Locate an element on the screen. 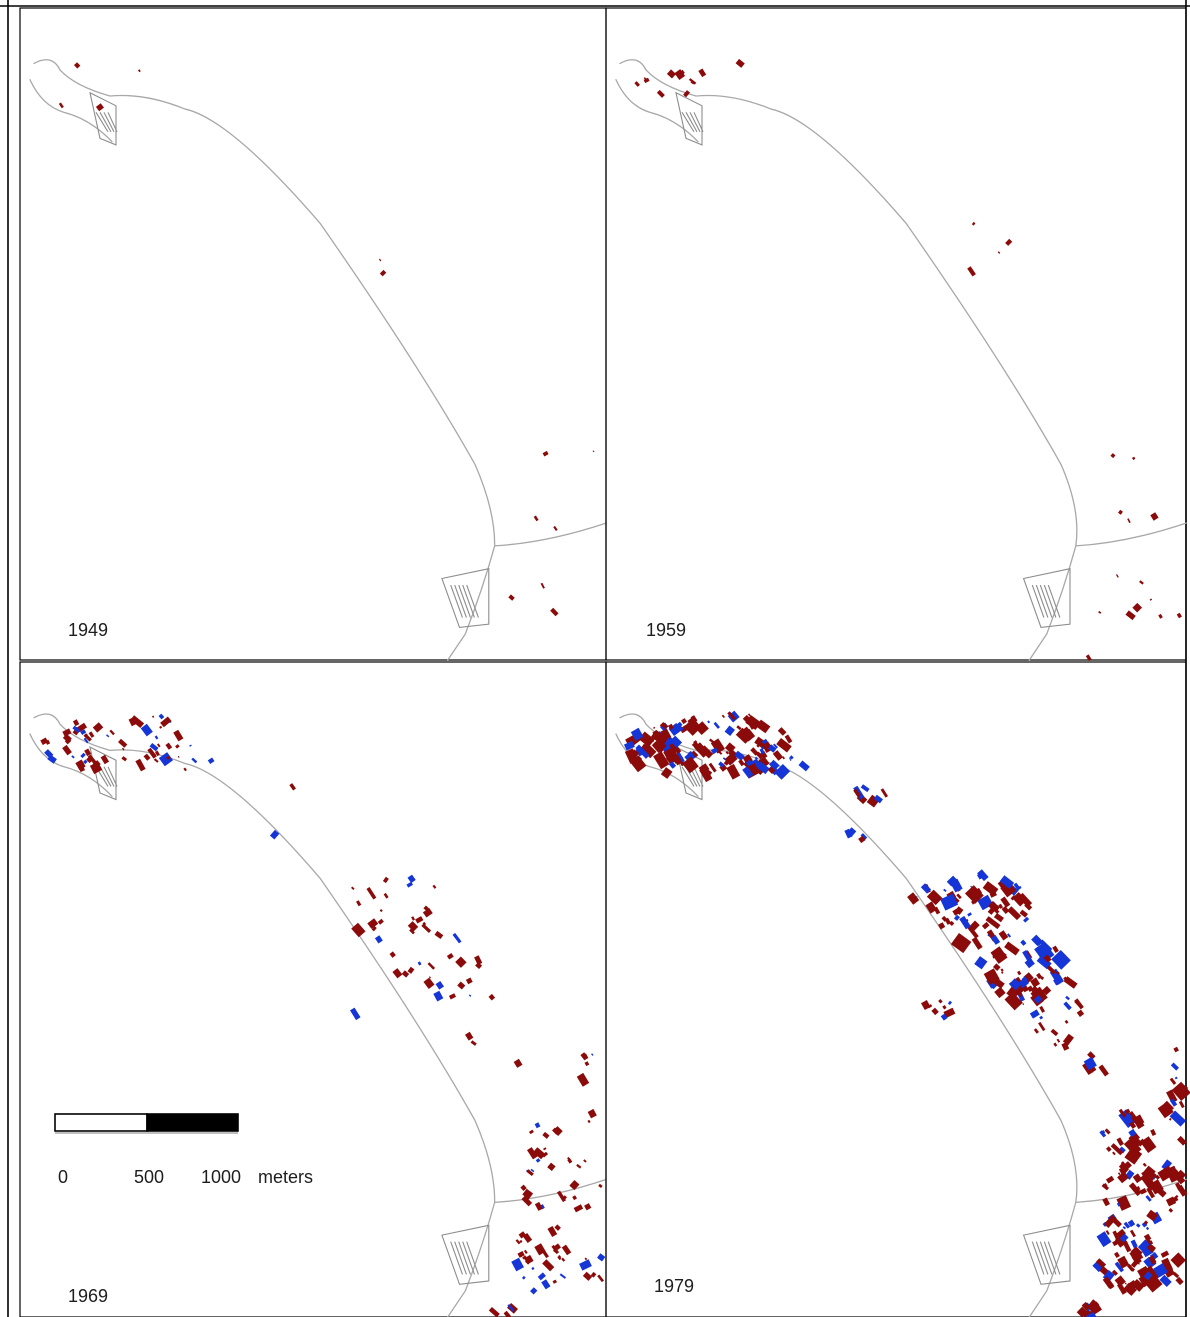 Image resolution: width=1190 pixels, height=1317 pixels. scale-tick-1000: 1000 is located at coordinates (221, 1177).